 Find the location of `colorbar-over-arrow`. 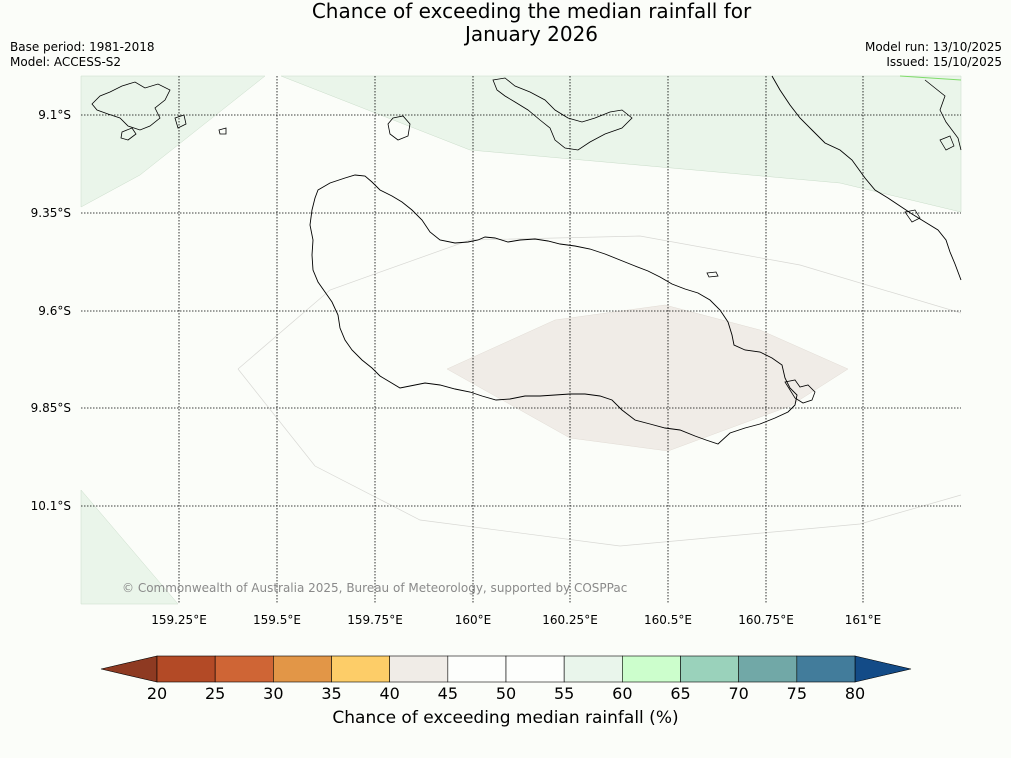

colorbar-over-arrow is located at coordinates (883, 669).